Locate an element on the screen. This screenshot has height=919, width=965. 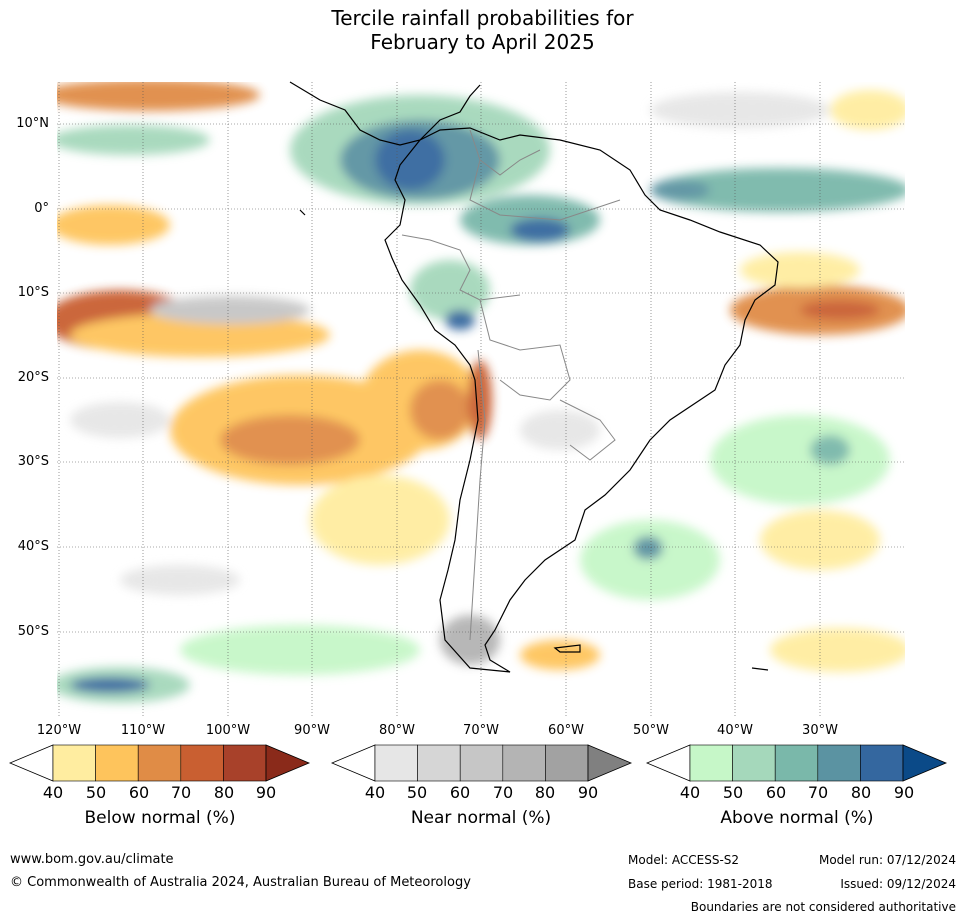
galapagos is located at coordinates (302, 212).